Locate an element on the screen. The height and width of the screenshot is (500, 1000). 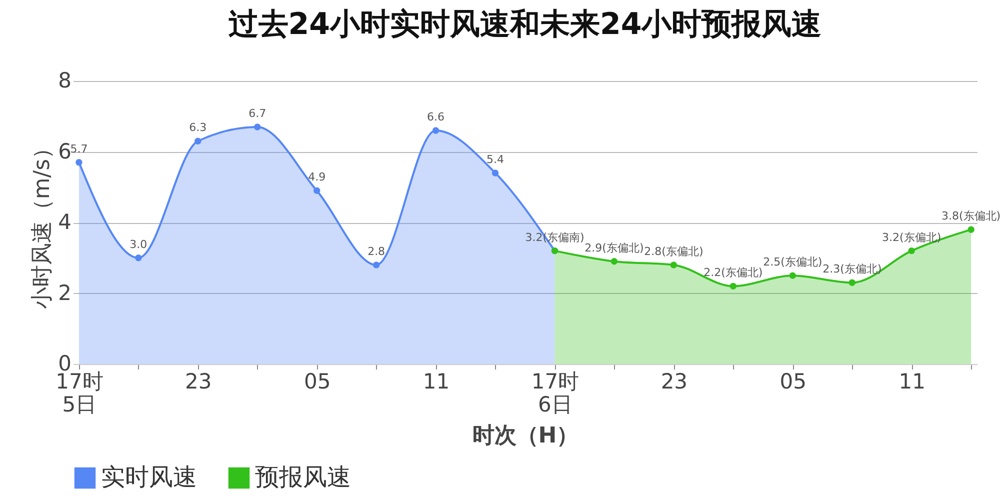
data-label: 5.4 is located at coordinates (495, 159).